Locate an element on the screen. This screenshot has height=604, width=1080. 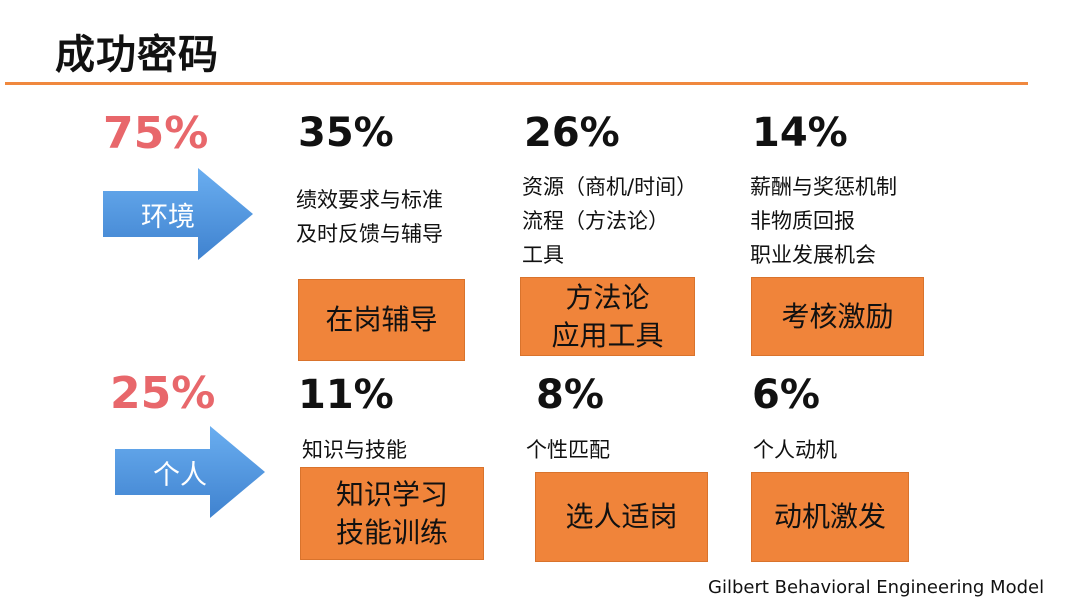
description-line: 薪酬与奖惩机制 is located at coordinates (823, 187).